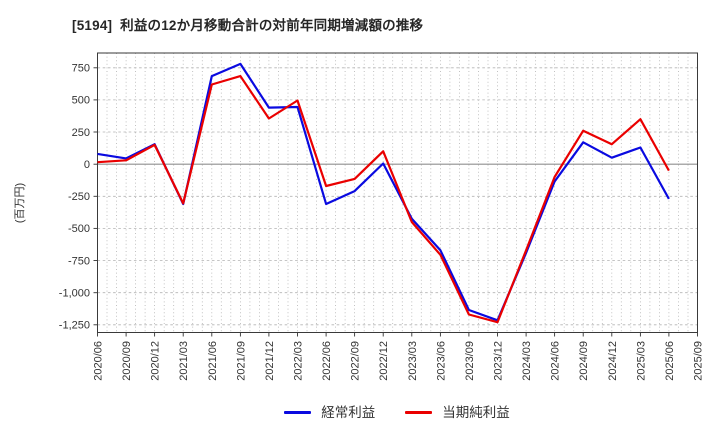  Describe the element at coordinates (241, 361) in the screenshot. I see `x-tick-label: 2021/09` at that location.